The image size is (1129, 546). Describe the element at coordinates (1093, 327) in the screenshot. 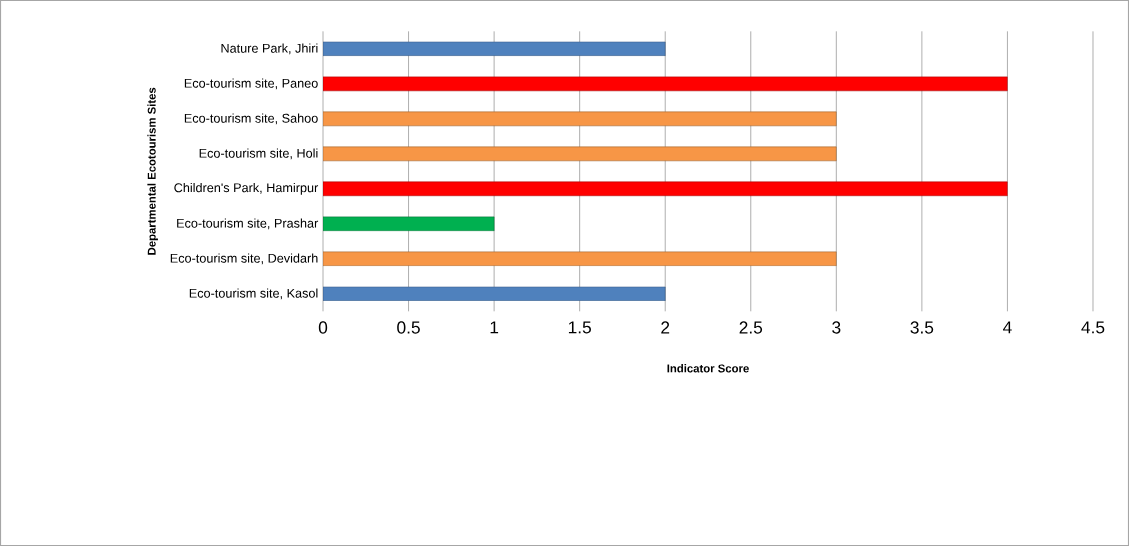

I see `x-tick-label: 4.5` at that location.